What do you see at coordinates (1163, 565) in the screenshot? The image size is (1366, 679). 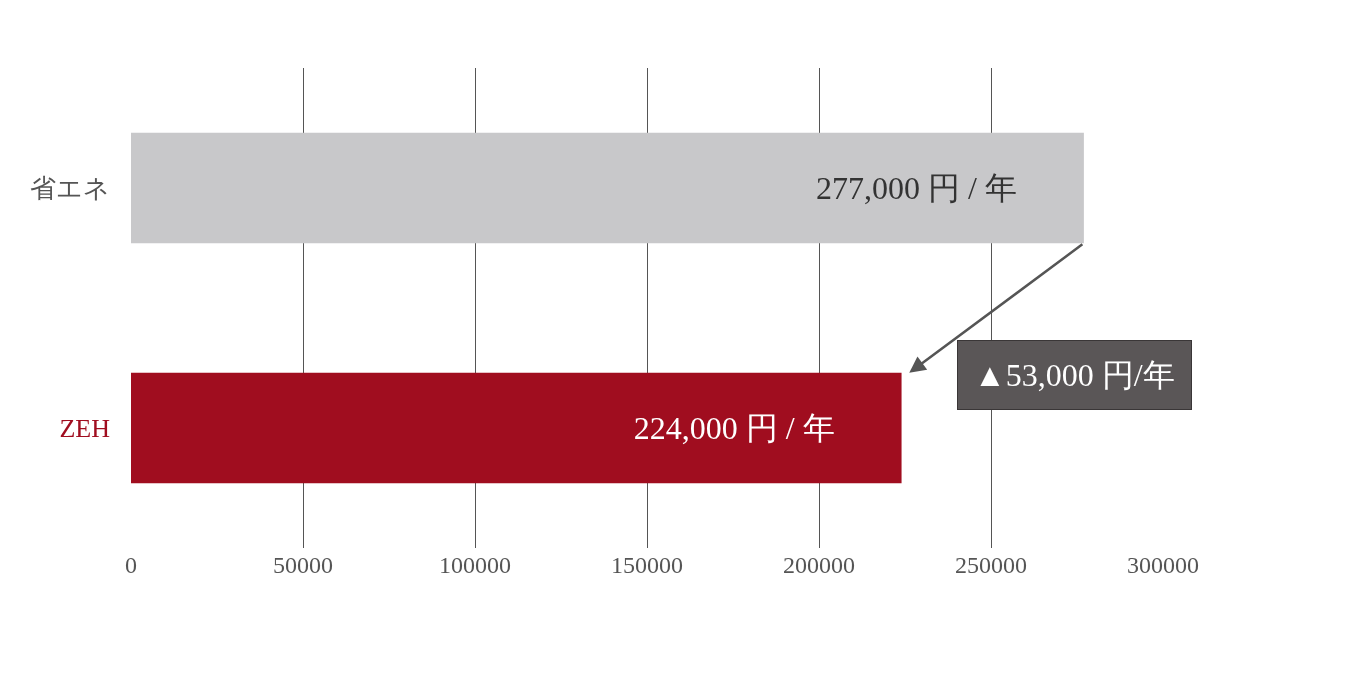 I see `x-tick-label: 300000` at bounding box center [1163, 565].